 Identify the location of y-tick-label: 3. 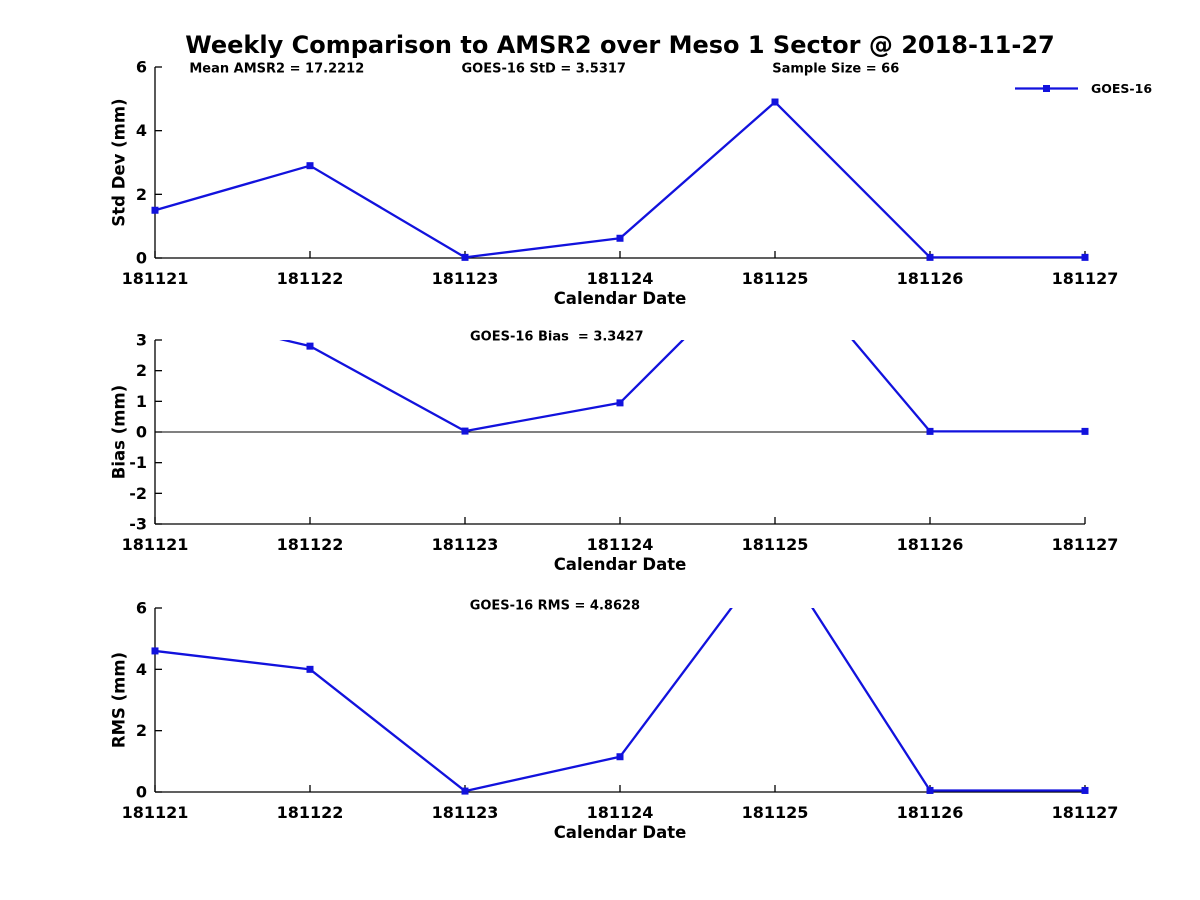
(141, 340).